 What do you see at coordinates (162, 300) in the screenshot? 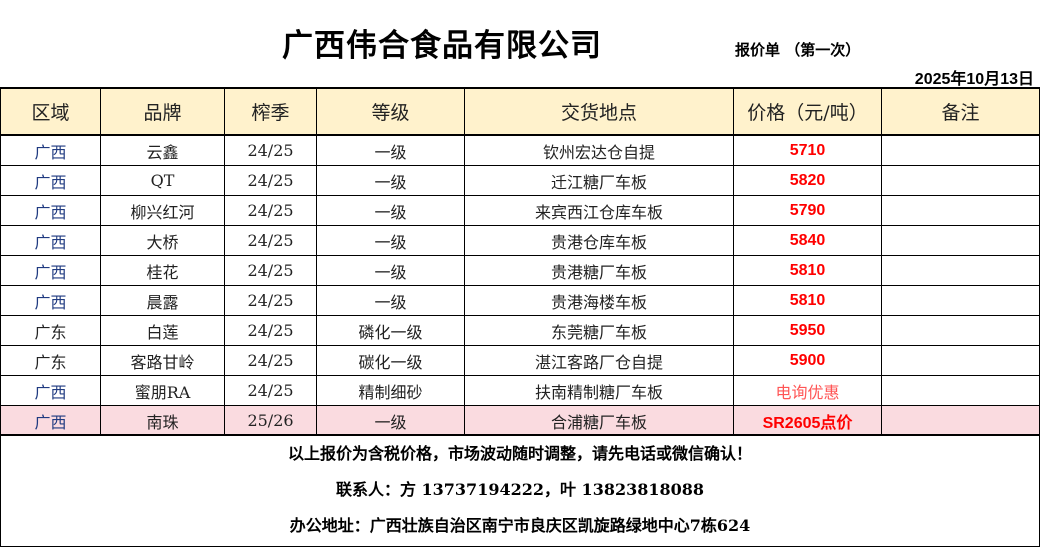
I see `cell-brand: 晨露` at bounding box center [162, 300].